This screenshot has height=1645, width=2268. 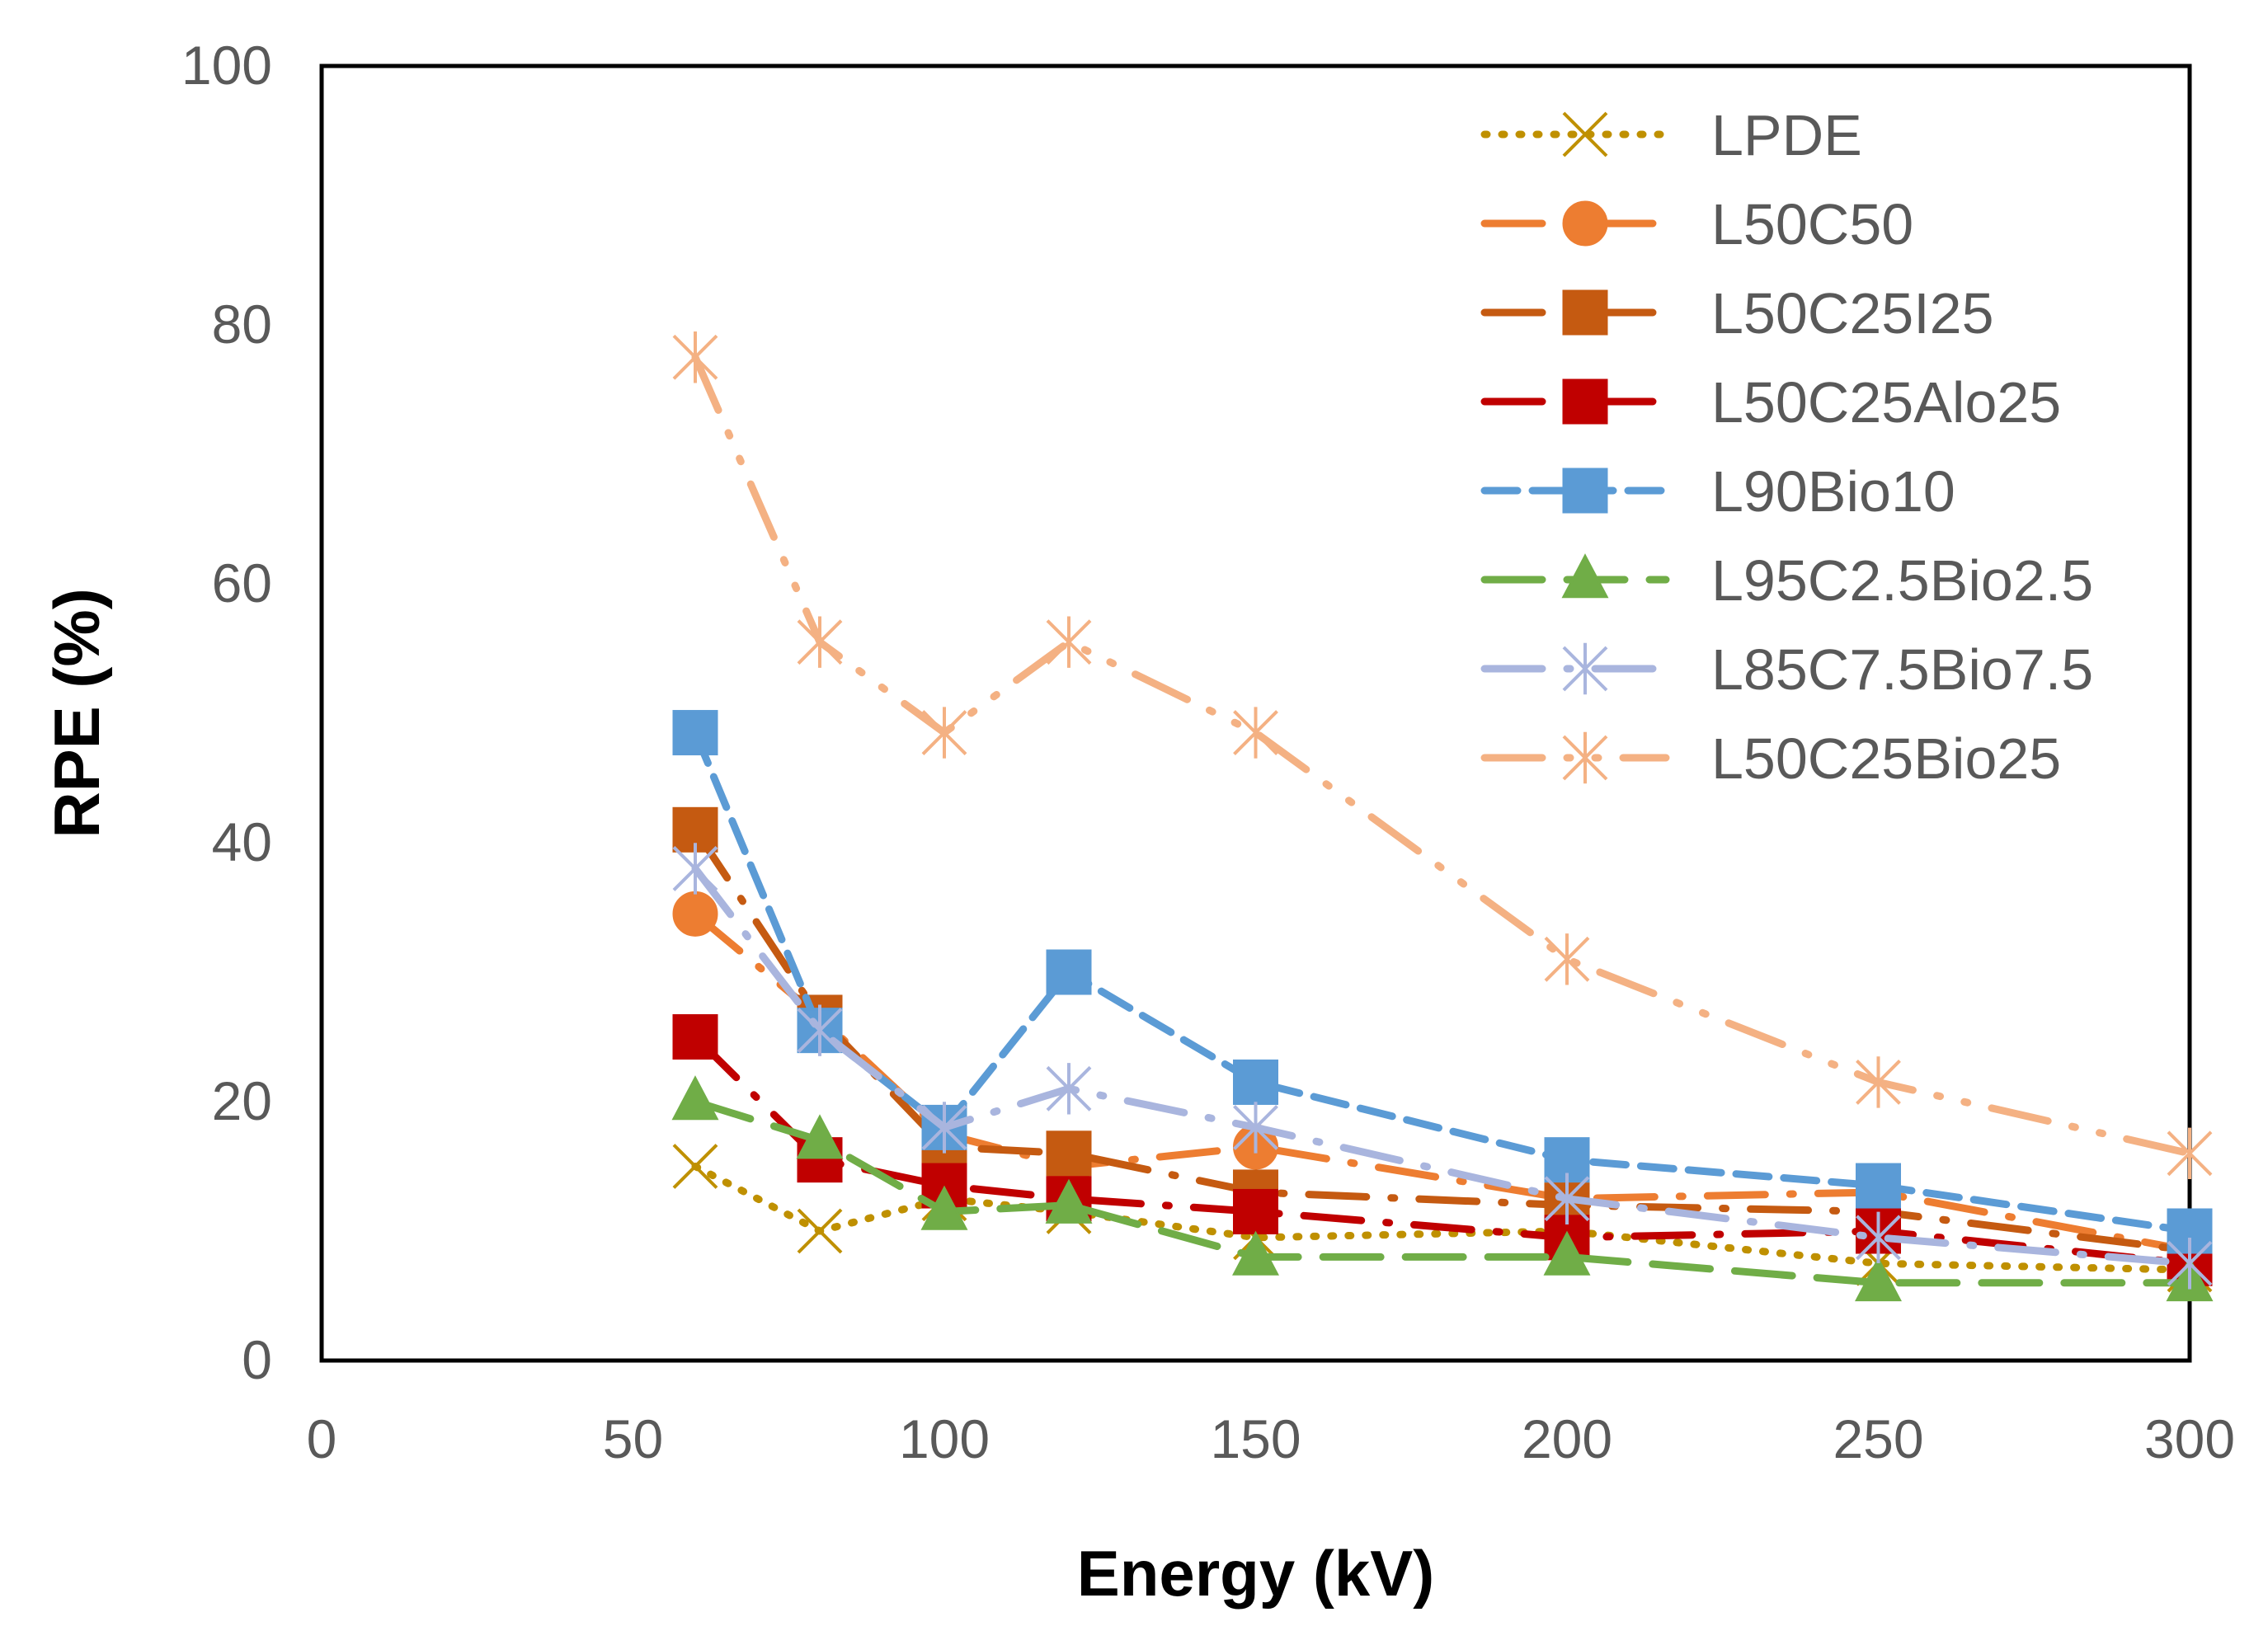 I want to click on legend-entry: L50C25Alo25, so click(x=1770, y=402).